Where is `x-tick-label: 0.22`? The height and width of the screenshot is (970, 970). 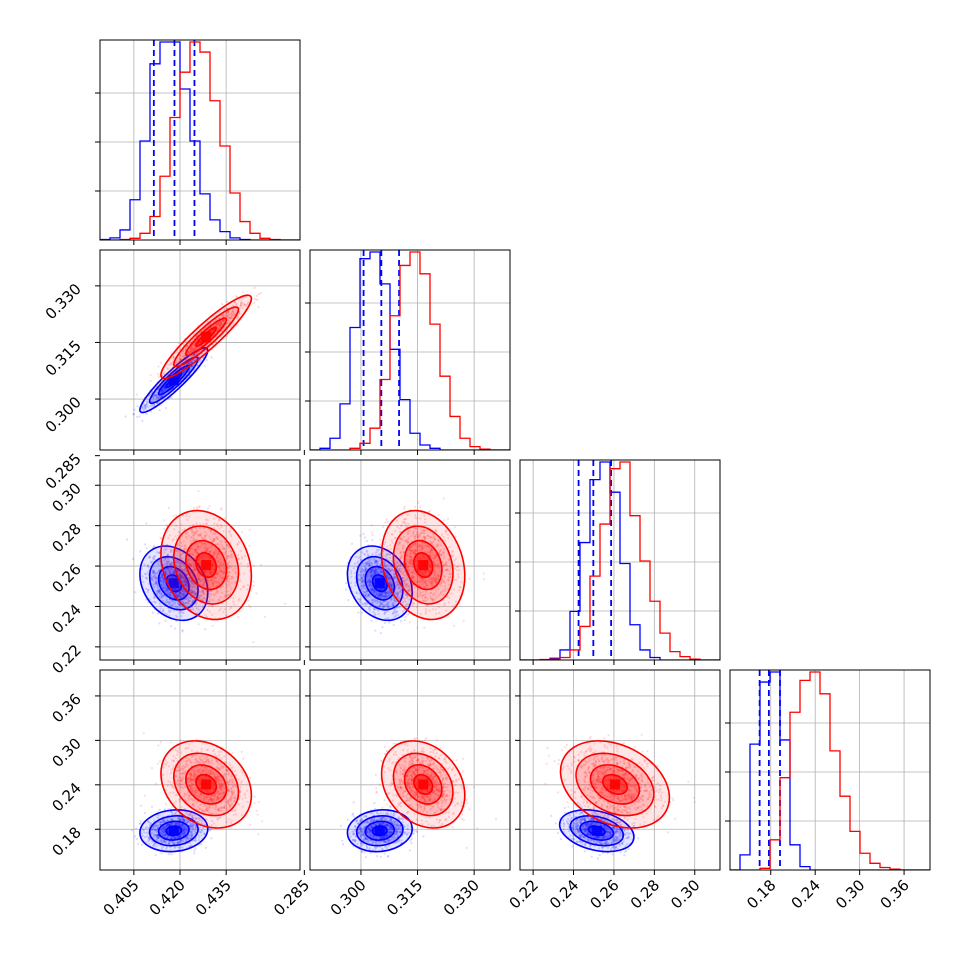
x-tick-label: 0.22 is located at coordinates (524, 894).